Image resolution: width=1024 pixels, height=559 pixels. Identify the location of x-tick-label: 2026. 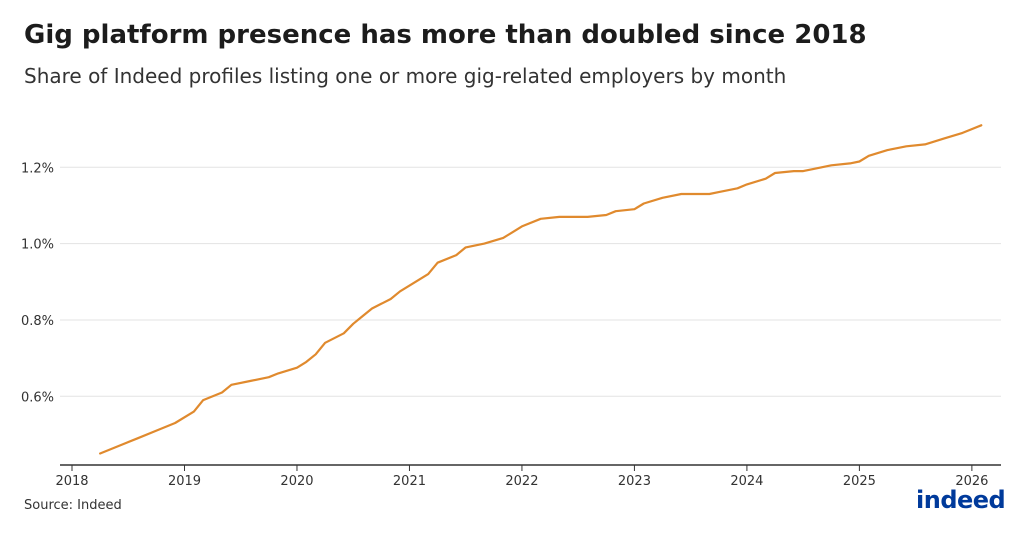
(971, 481).